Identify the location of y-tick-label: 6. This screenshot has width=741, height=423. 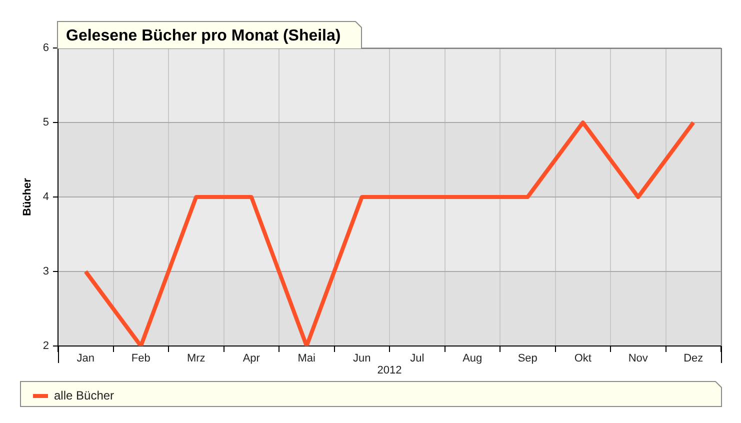
(45, 48).